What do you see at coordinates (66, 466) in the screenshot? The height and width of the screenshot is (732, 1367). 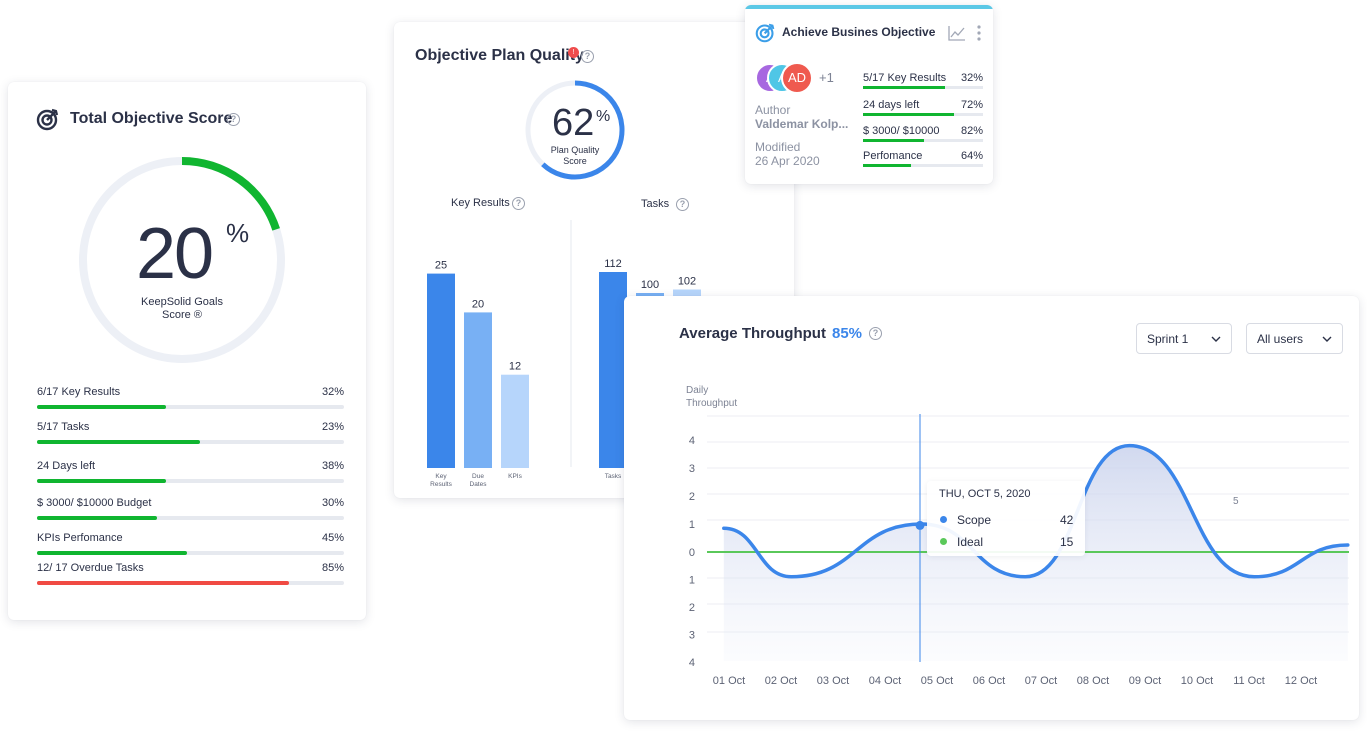 I see `progress-label: 24 Days left` at bounding box center [66, 466].